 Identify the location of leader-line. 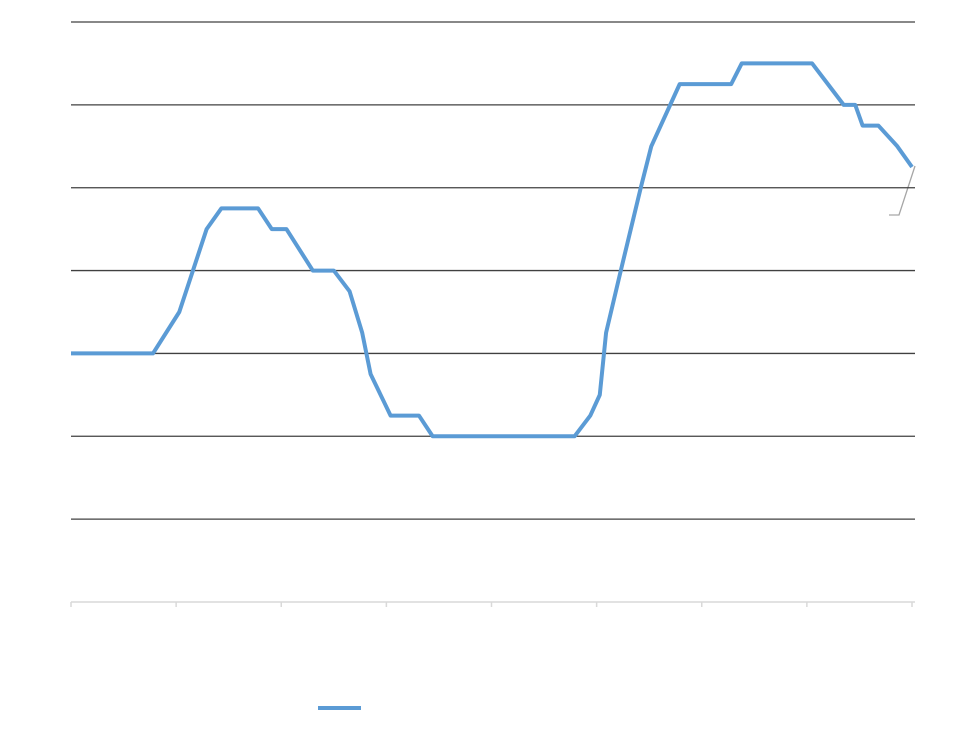
(902, 190).